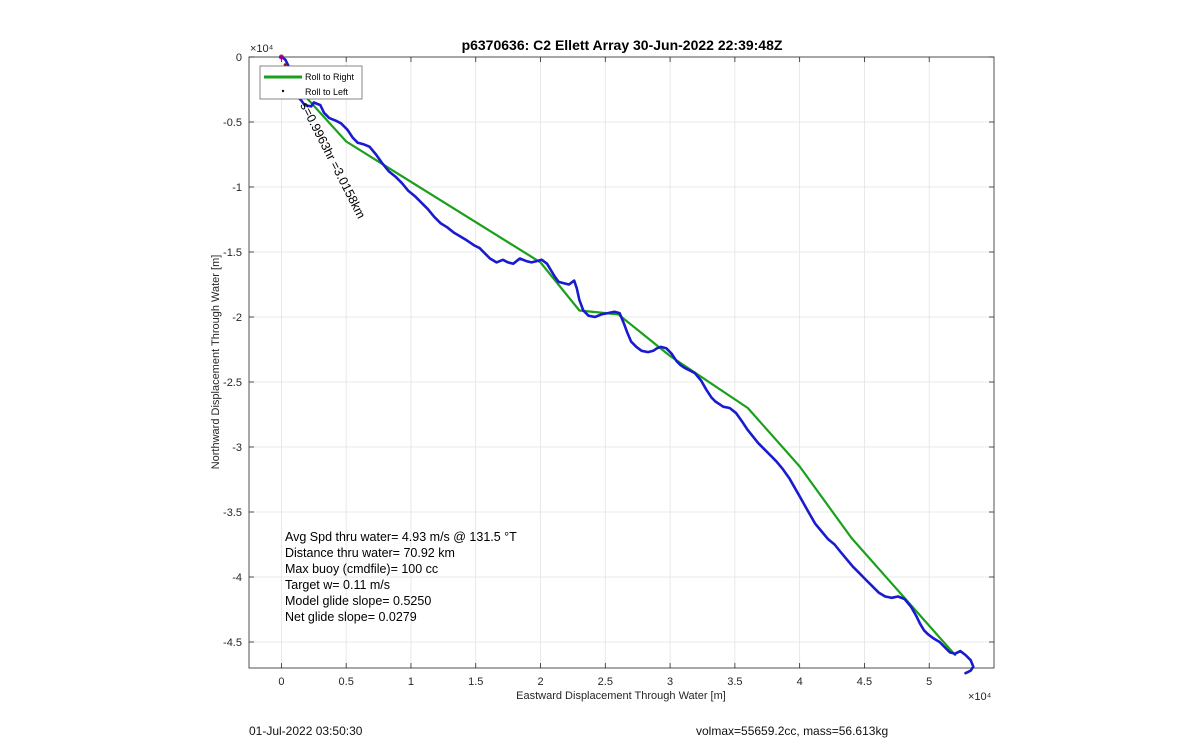 The width and height of the screenshot is (1200, 751). Describe the element at coordinates (358, 601) in the screenshot. I see `stat-model-glide-slope: Model glide slope= 0.5250` at that location.